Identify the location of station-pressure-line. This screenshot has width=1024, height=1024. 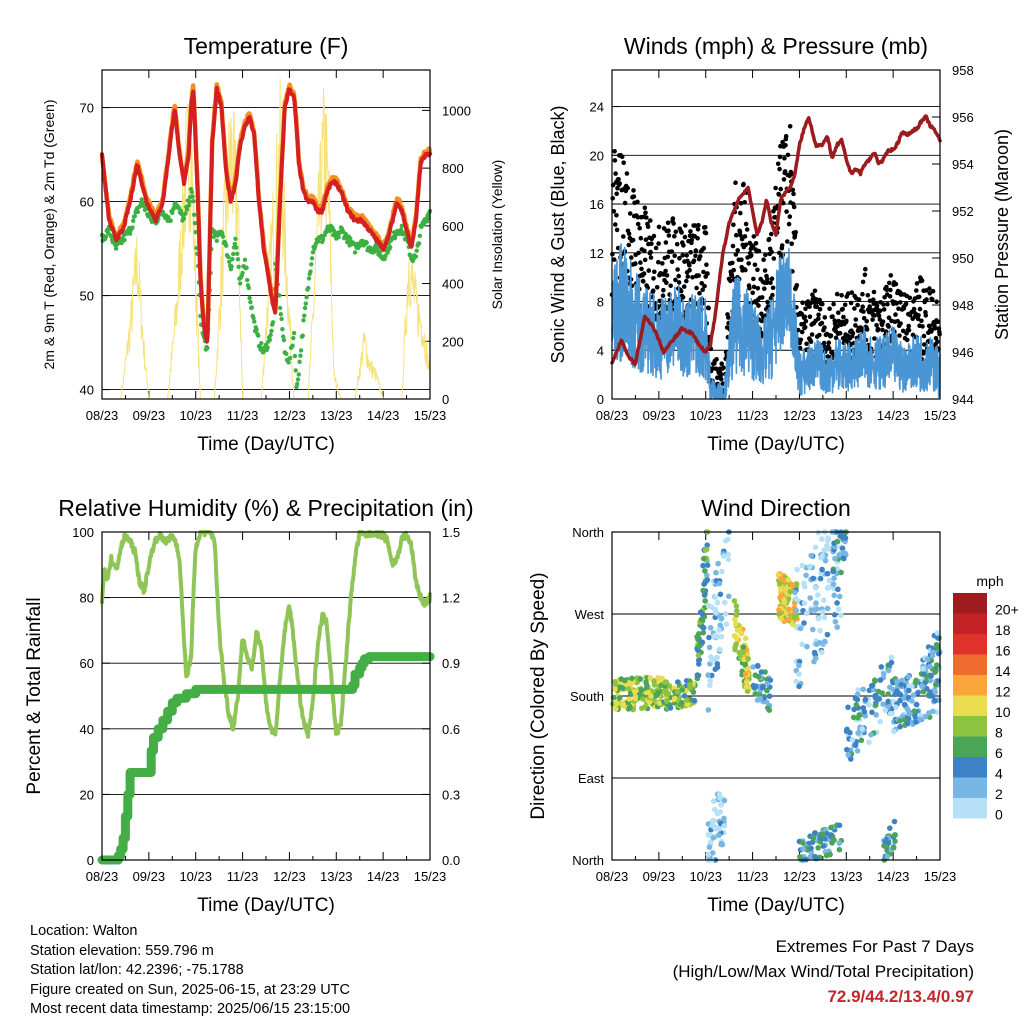
(776, 240).